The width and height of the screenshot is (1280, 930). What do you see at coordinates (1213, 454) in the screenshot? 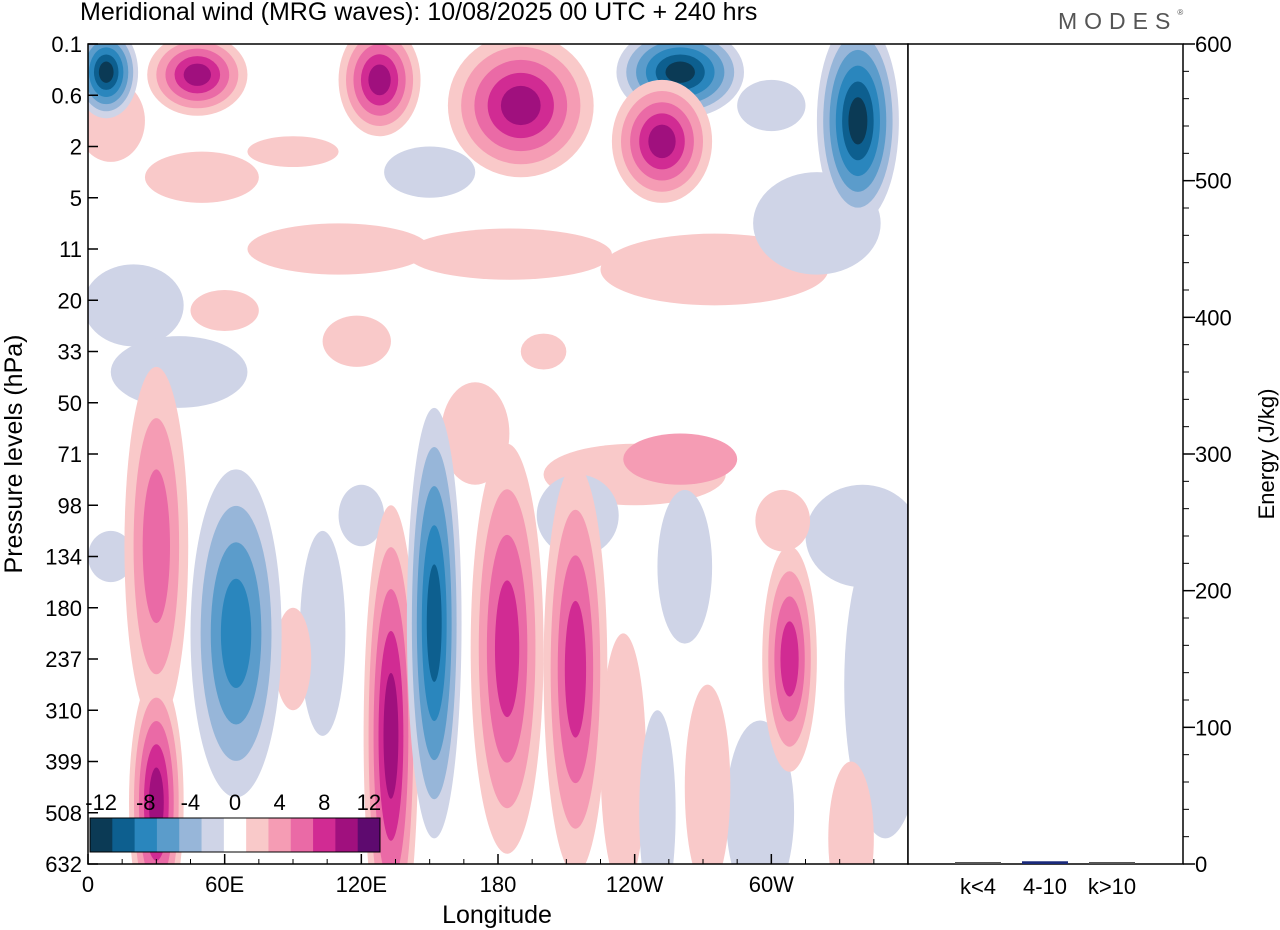
I see `energy-tick-label: 300` at bounding box center [1213, 454].